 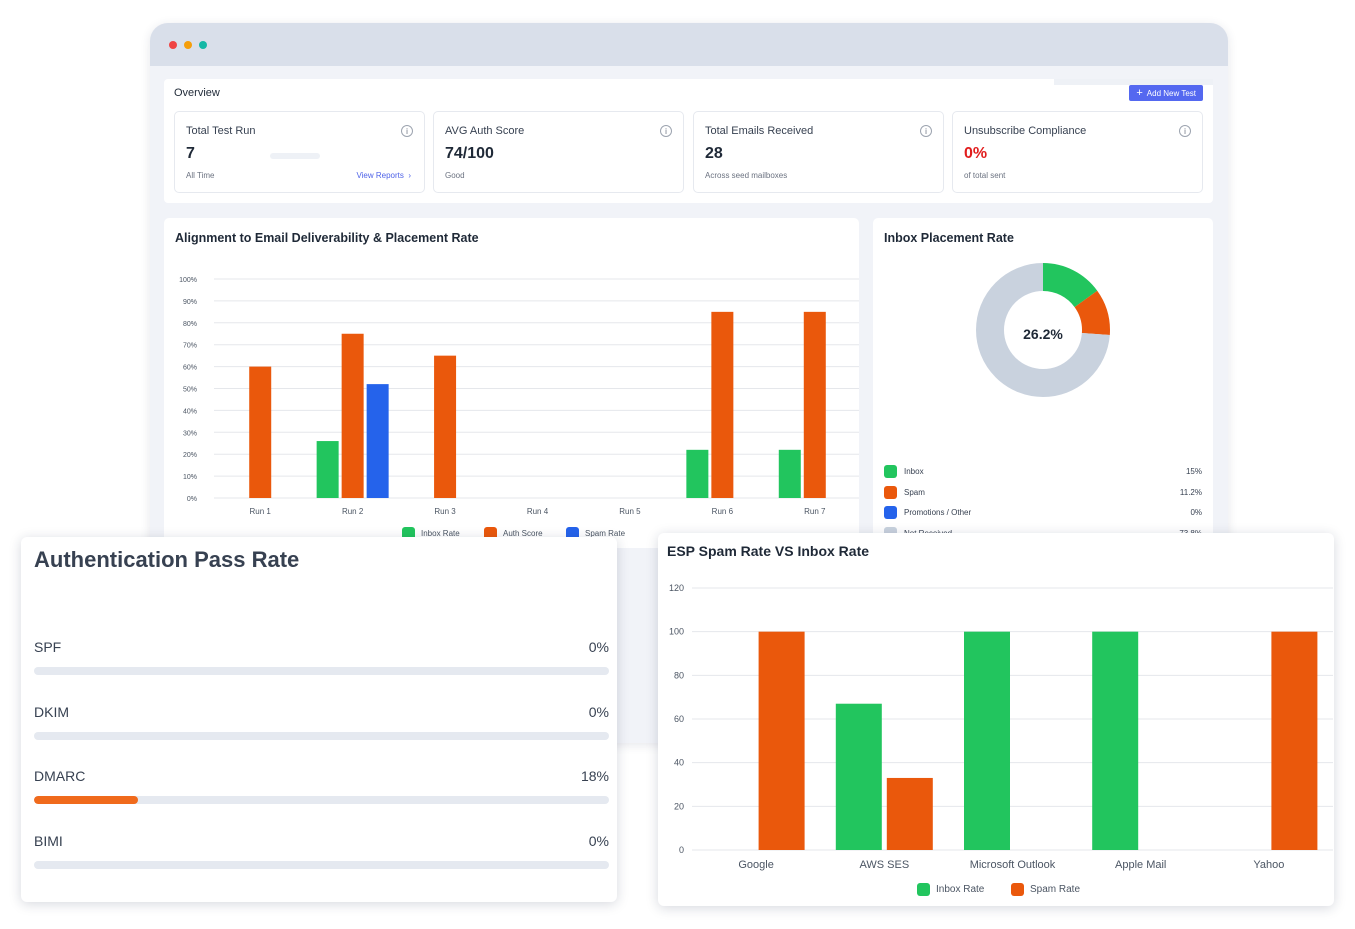 What do you see at coordinates (190, 455) in the screenshot?
I see `y-tick-label: 20%` at bounding box center [190, 455].